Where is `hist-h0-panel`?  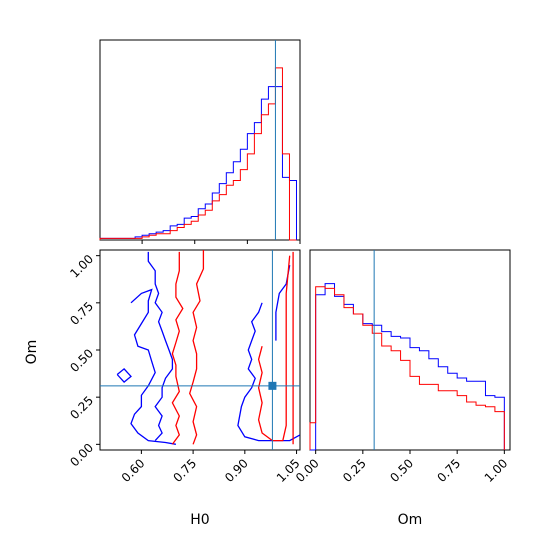
hist-h0-panel is located at coordinates (200, 141).